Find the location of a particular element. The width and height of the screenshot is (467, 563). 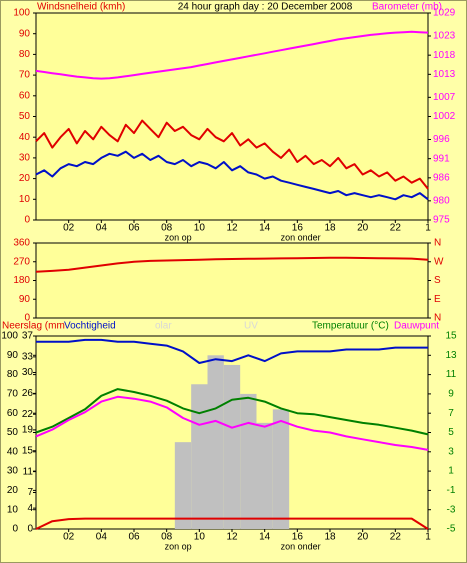

y-tick-label: 1029 is located at coordinates (444, 13).